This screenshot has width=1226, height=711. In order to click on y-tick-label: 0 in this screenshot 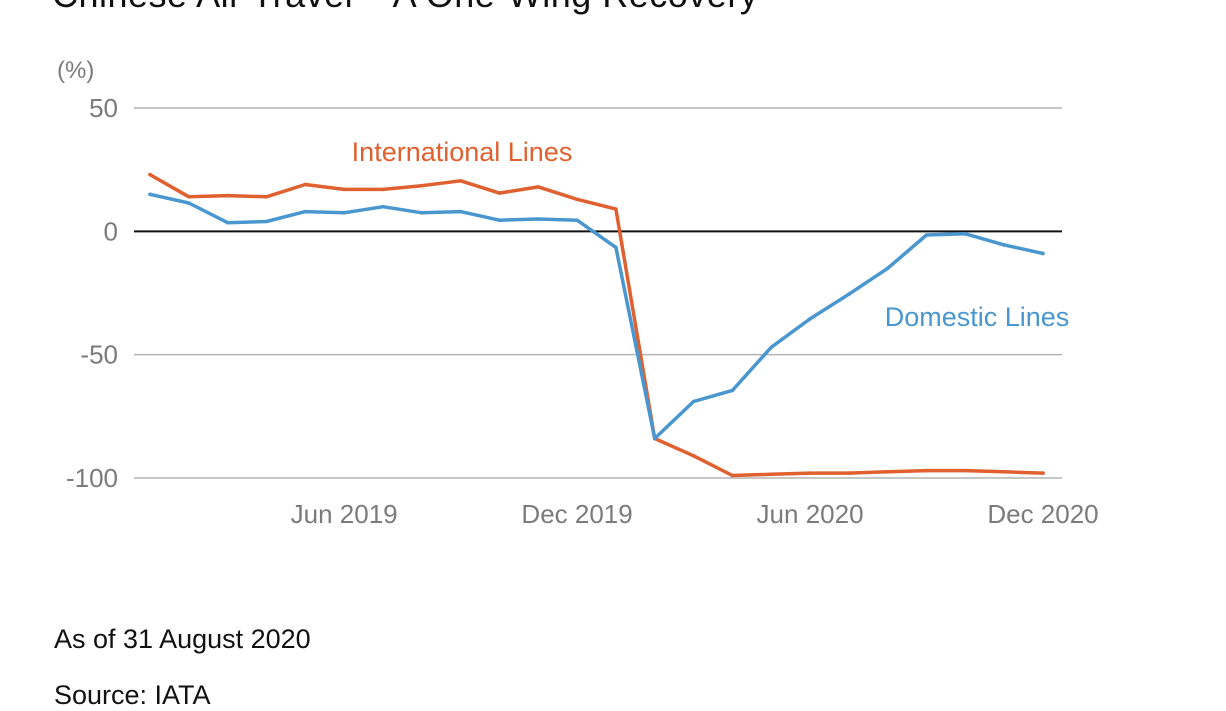, I will do `click(111, 231)`.